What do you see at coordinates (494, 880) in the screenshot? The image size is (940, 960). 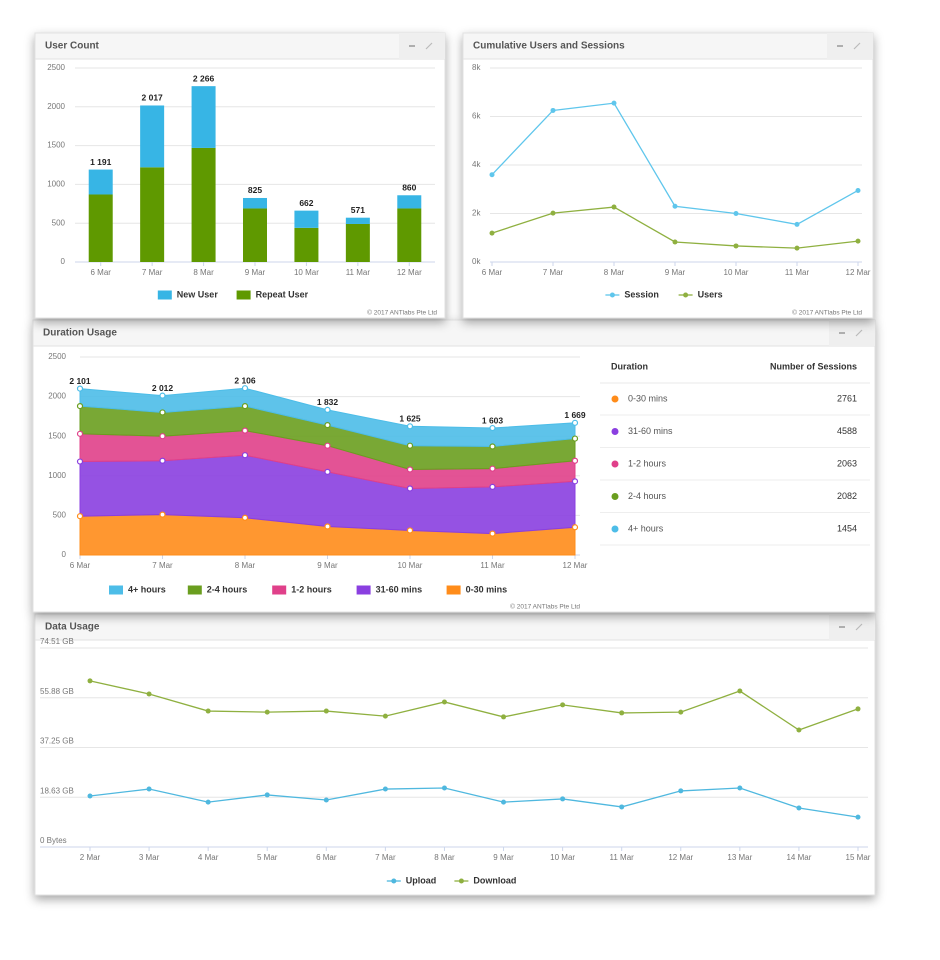 I see `legend-label: Download` at bounding box center [494, 880].